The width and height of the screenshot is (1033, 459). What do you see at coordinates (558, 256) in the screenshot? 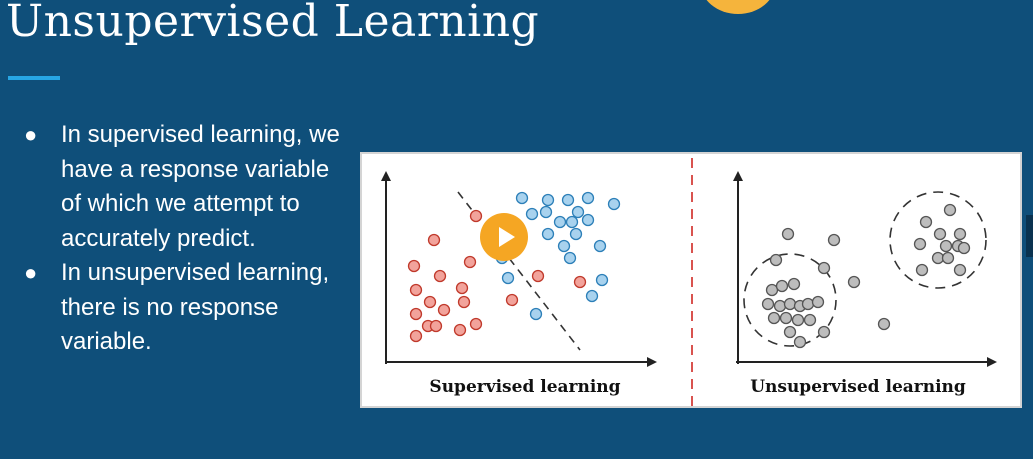
I see `blue-points` at bounding box center [558, 256].